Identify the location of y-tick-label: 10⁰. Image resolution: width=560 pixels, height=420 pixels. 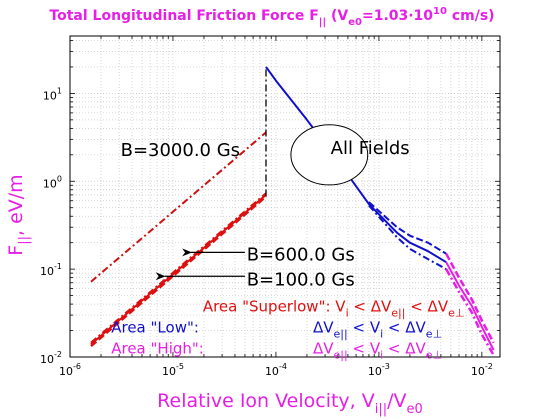
(52, 182).